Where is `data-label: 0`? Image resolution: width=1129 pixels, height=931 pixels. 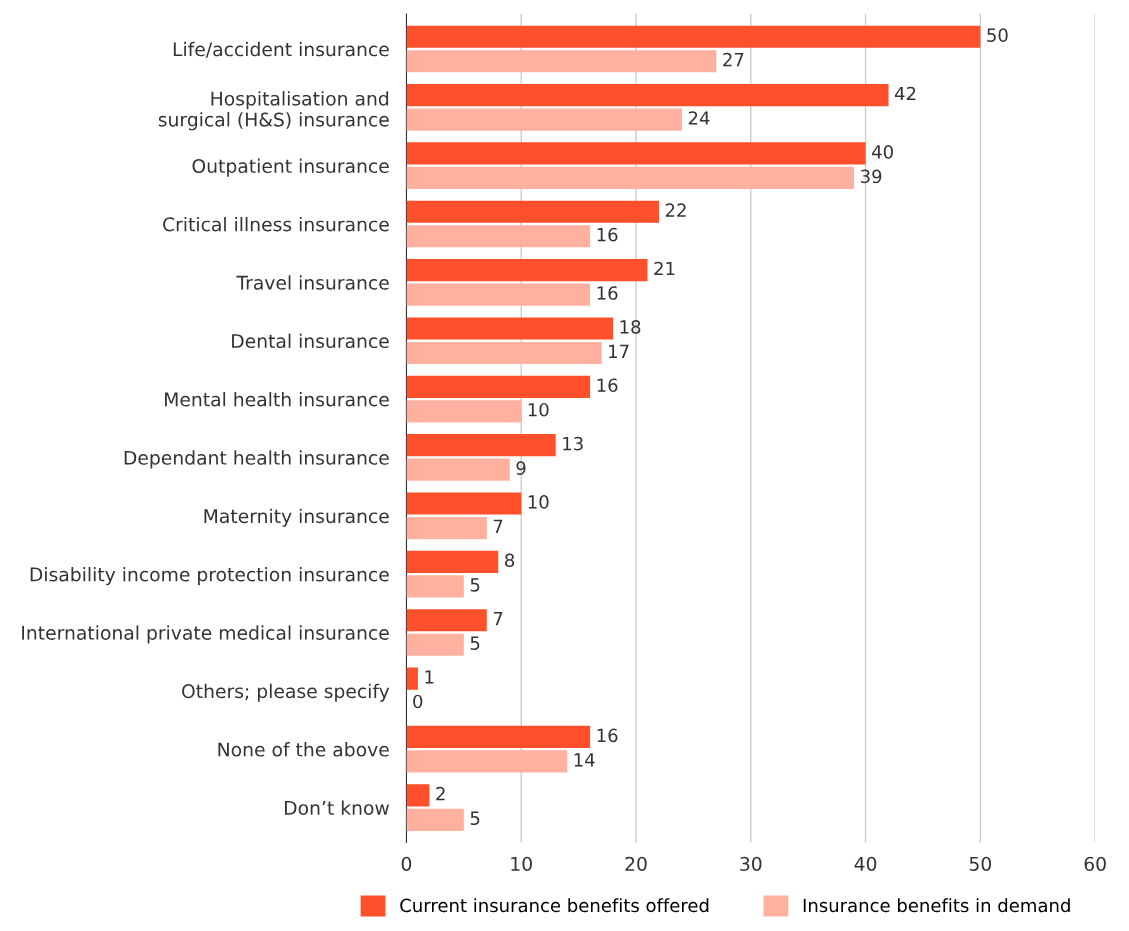
data-label: 0 is located at coordinates (418, 701).